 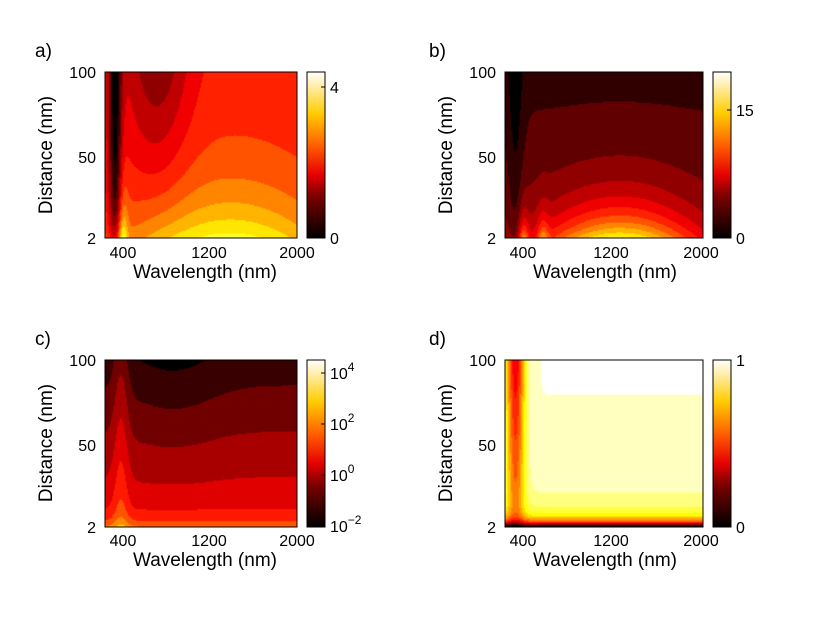 I want to click on panel-label: a), so click(x=43, y=51).